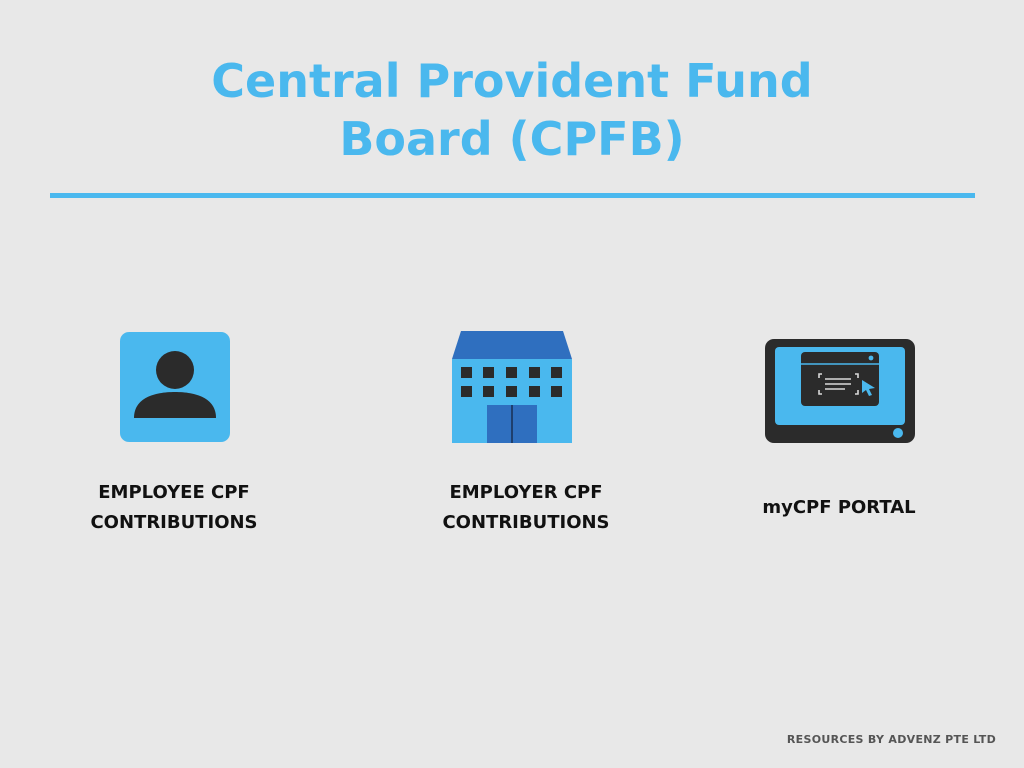  I want to click on person-icon, so click(175, 387).